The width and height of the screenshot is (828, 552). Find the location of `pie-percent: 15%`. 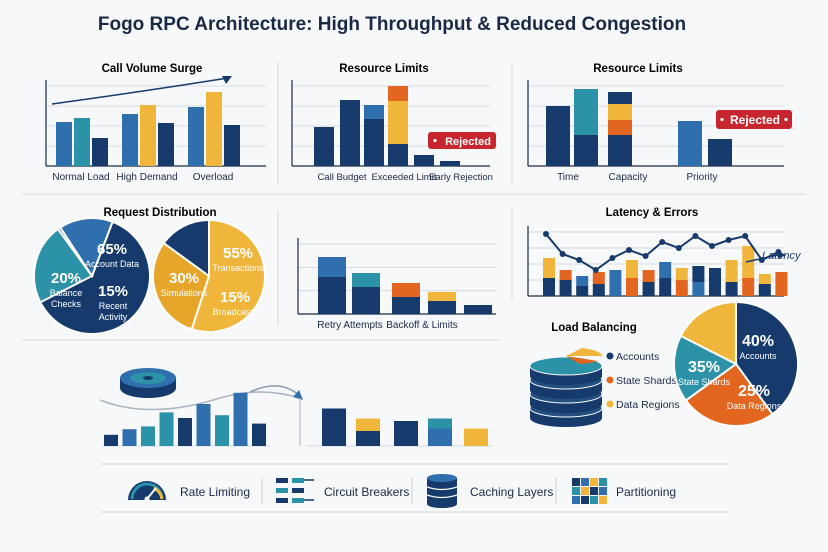

pie-percent: 15% is located at coordinates (235, 297).